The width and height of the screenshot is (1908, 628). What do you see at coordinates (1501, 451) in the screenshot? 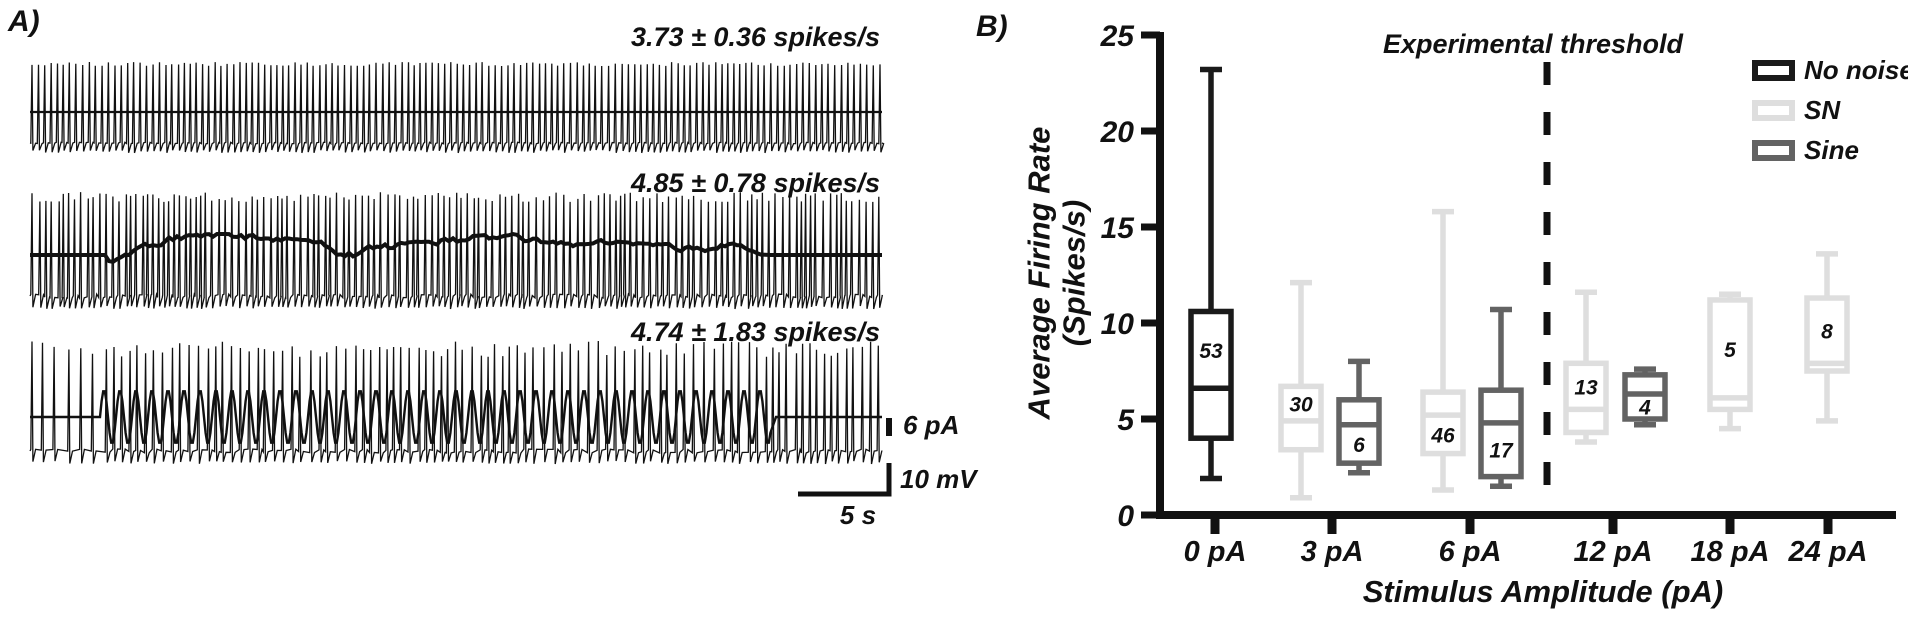
I see `box-n-label: 17` at bounding box center [1501, 451].